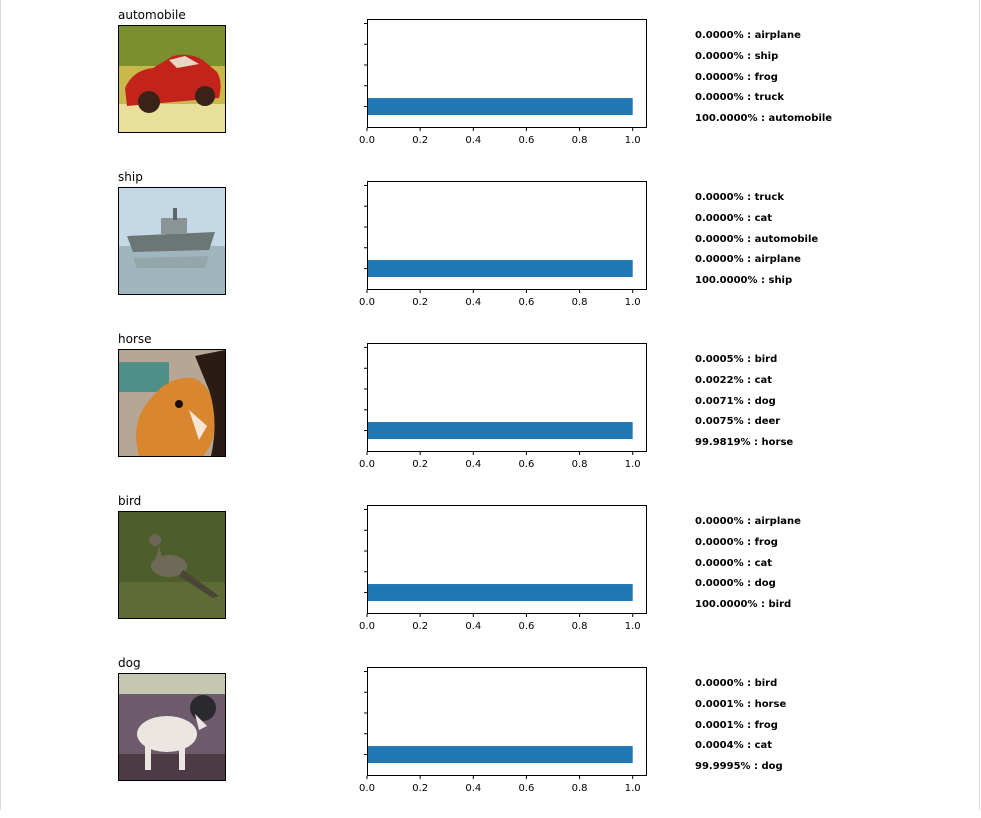  I want to click on prediction-label: 99.9995% : dog, so click(825, 767).